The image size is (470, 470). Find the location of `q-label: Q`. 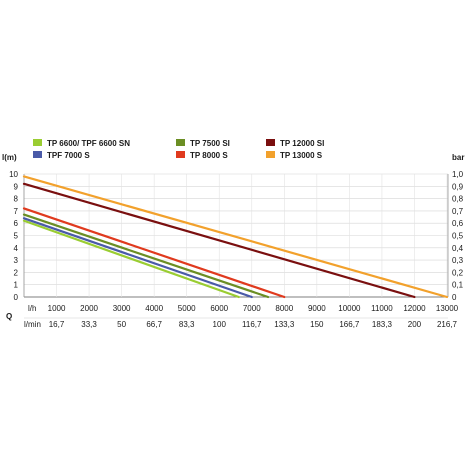

q-label: Q is located at coordinates (9, 316).